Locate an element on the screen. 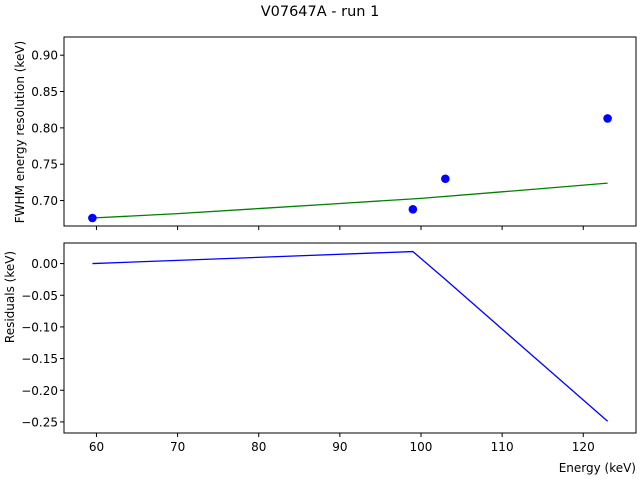 The height and width of the screenshot is (480, 640). chart-title: V07647A - run 1 is located at coordinates (320, 12).